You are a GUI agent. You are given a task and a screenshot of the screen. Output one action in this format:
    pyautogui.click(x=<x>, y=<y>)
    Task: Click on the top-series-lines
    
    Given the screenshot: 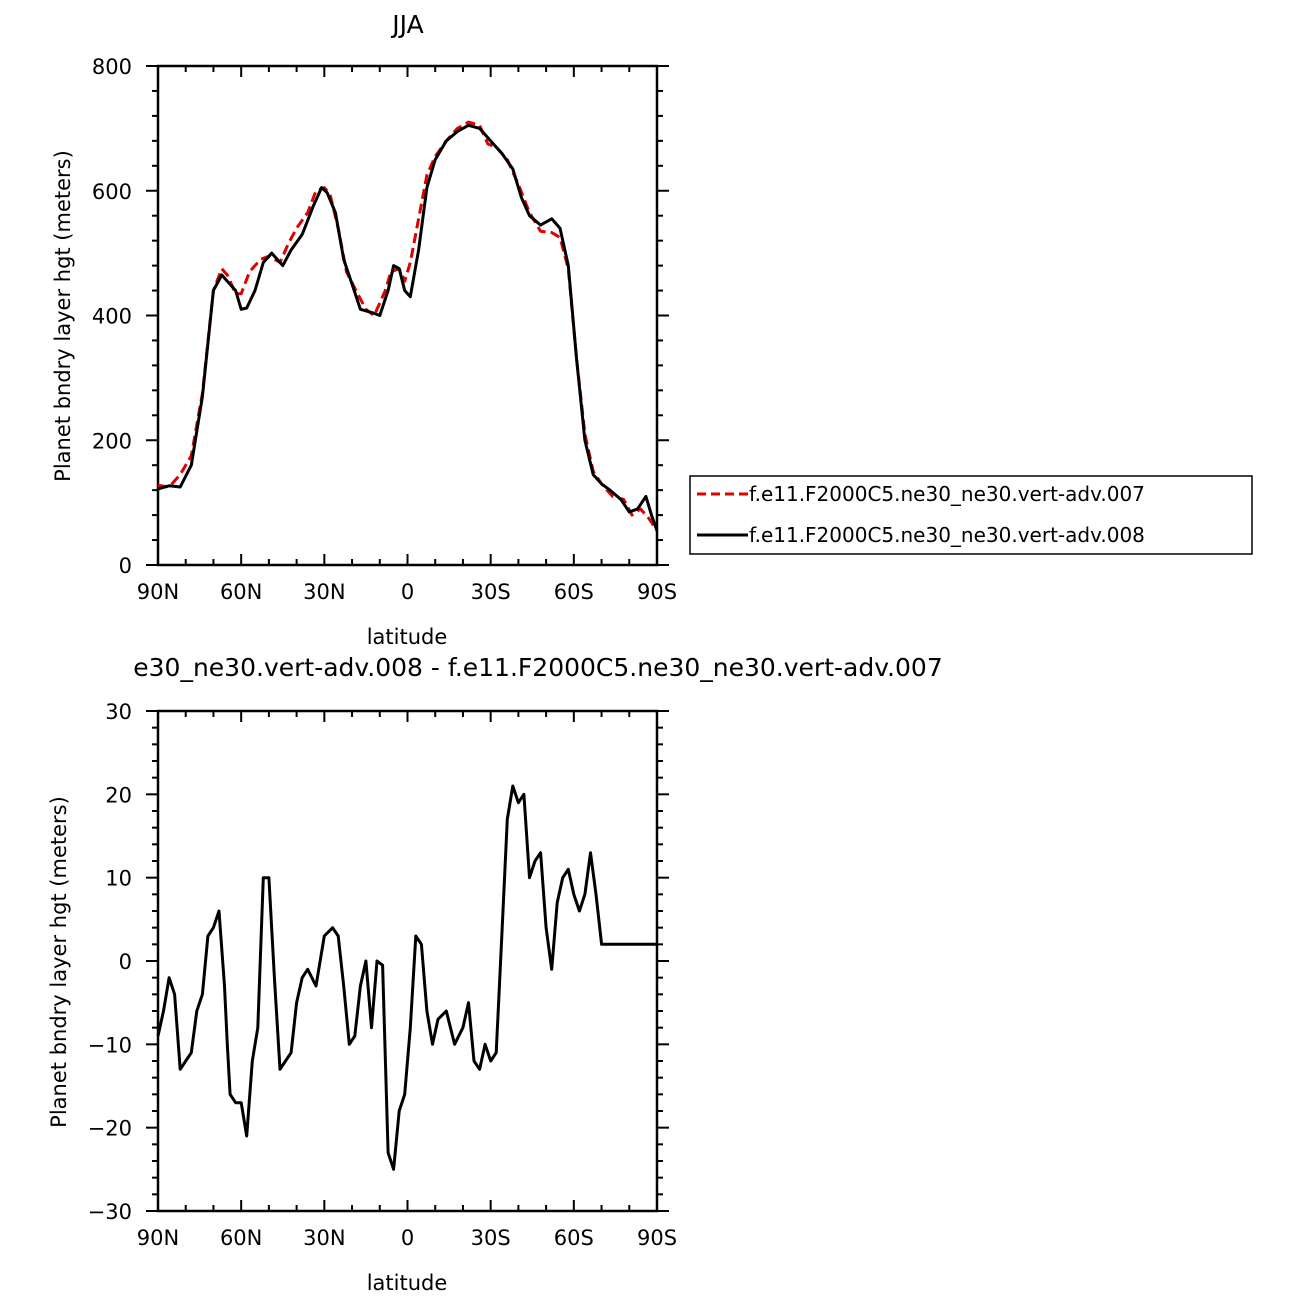 What is the action you would take?
    pyautogui.click(x=408, y=326)
    